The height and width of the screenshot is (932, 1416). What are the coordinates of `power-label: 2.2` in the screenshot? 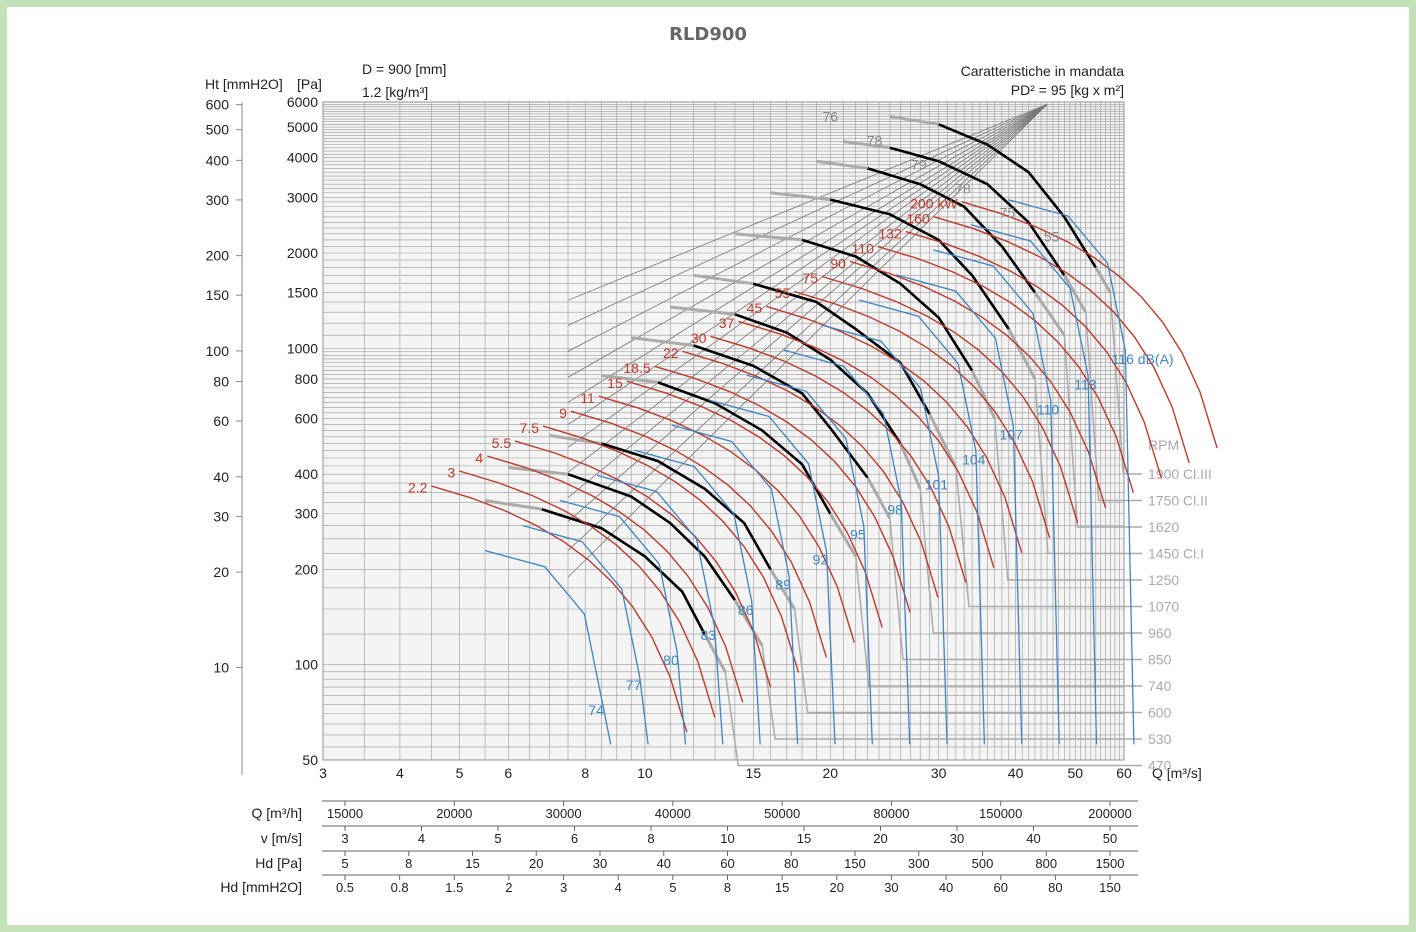 It's located at (418, 488).